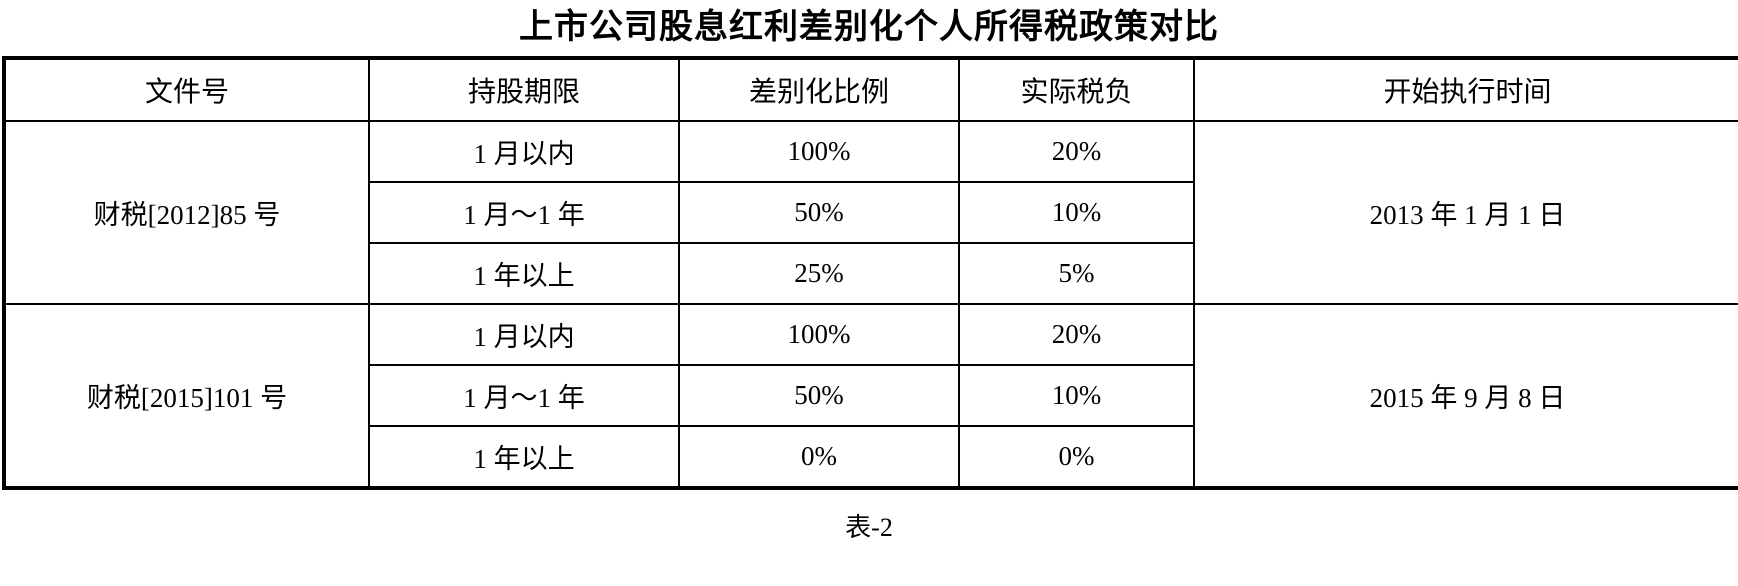 The height and width of the screenshot is (586, 1738). I want to click on differential-ratio-cell: 0%, so click(819, 457).